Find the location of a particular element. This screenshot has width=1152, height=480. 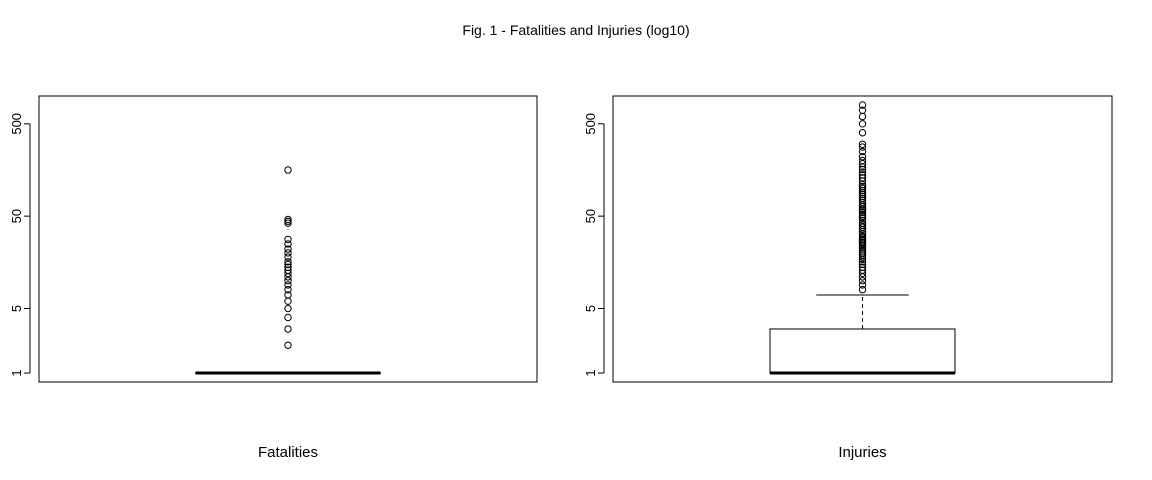

box-iqr is located at coordinates (862, 351).